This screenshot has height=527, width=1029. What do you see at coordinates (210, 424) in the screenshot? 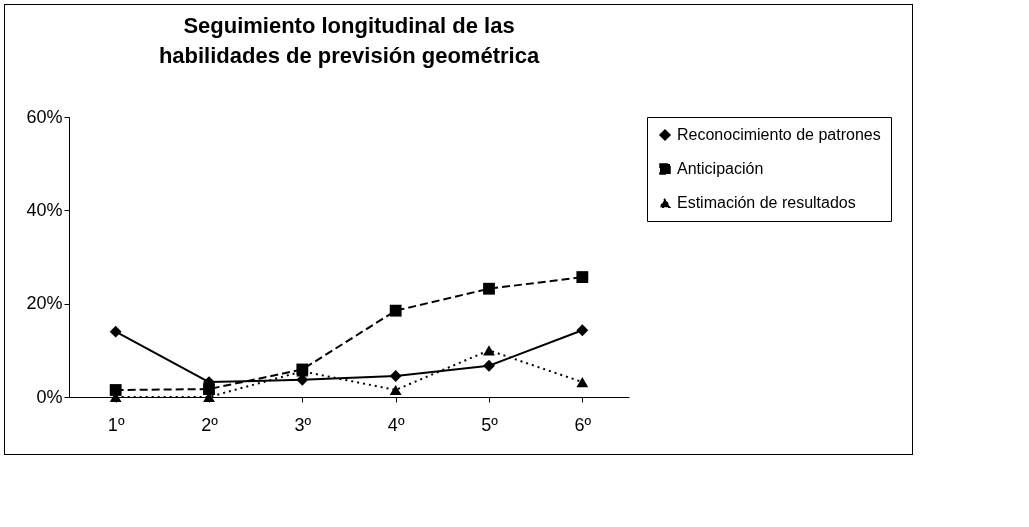
I see `x-tick-label: 2º` at bounding box center [210, 424].